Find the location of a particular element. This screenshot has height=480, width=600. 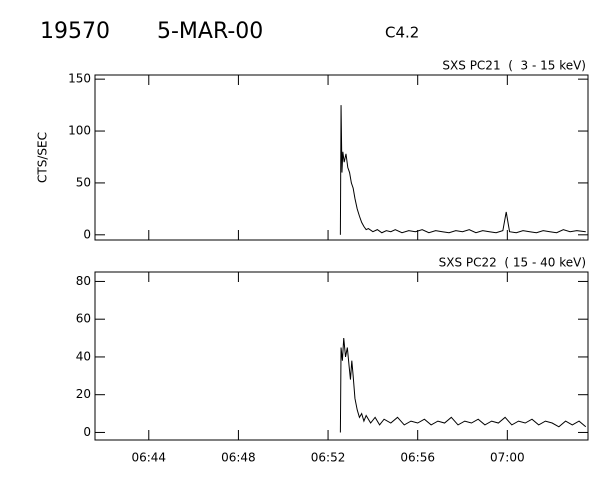

y-tick-label: 80 is located at coordinates (83, 281).